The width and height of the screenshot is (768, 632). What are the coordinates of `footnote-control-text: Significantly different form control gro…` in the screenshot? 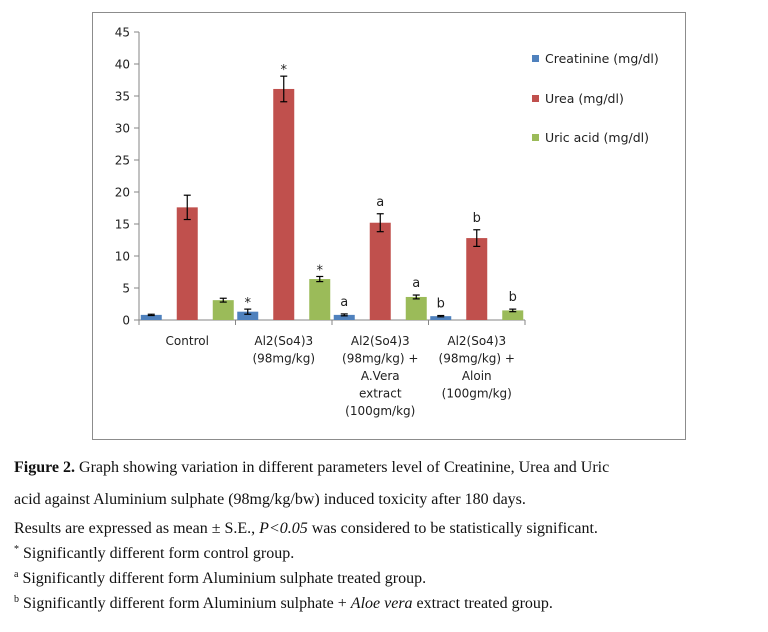 It's located at (157, 553).